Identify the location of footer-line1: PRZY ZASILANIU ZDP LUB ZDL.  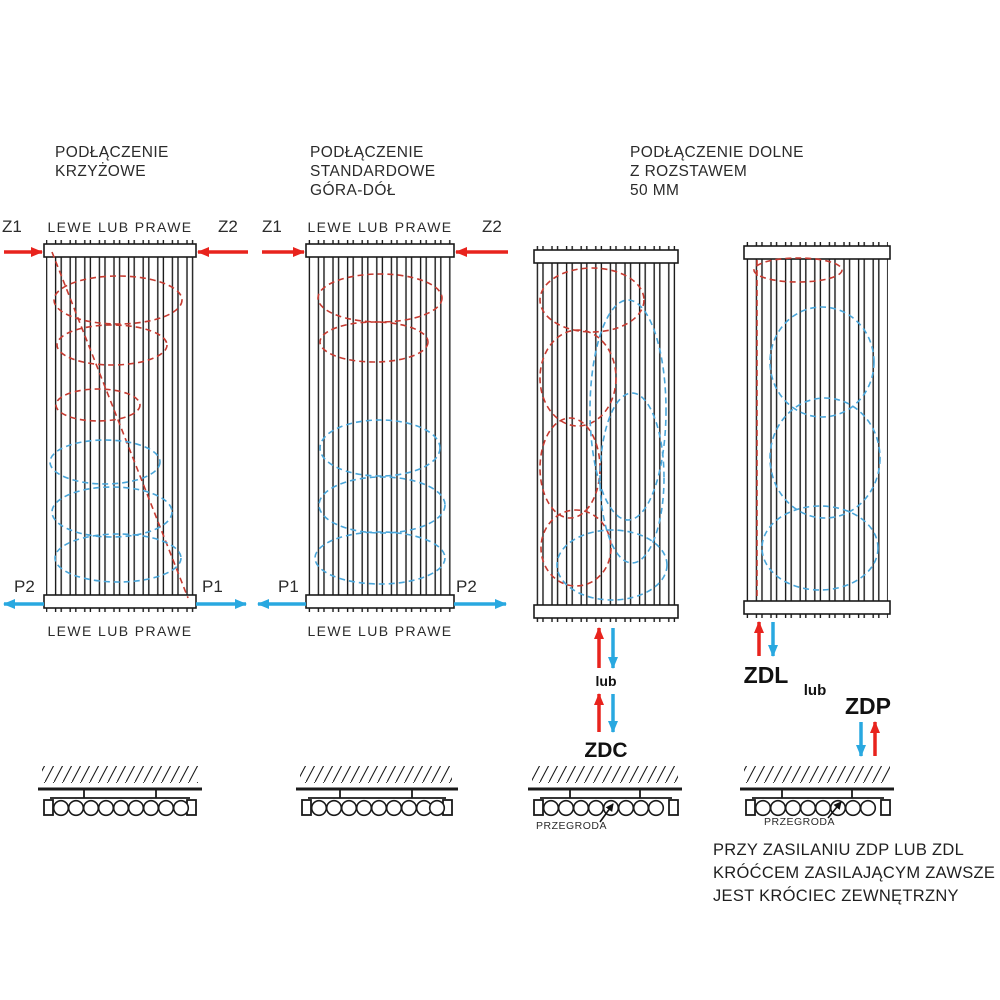
(838, 850).